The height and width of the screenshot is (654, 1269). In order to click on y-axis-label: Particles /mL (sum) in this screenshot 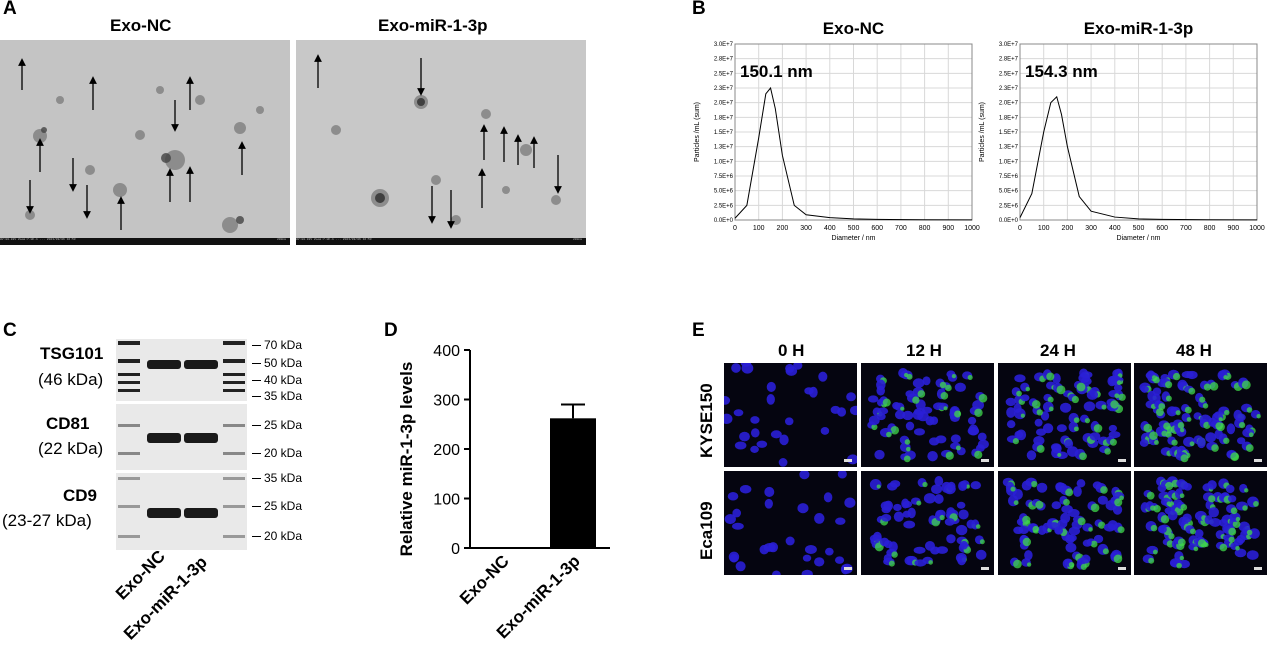, I will do `click(982, 132)`.